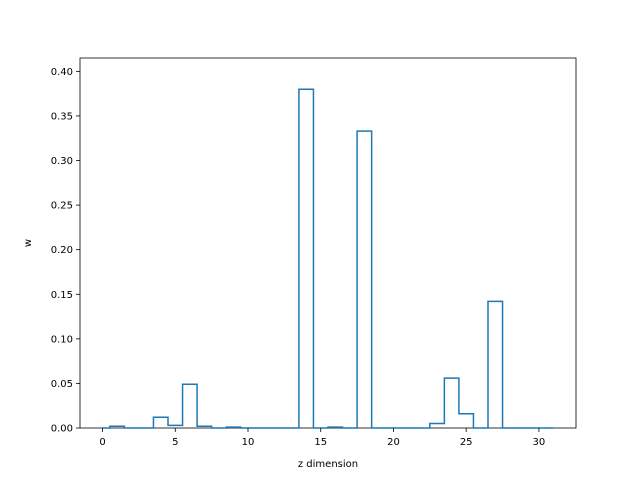 The height and width of the screenshot is (480, 640). Describe the element at coordinates (62, 116) in the screenshot. I see `y-tick-label: 0.35` at that location.